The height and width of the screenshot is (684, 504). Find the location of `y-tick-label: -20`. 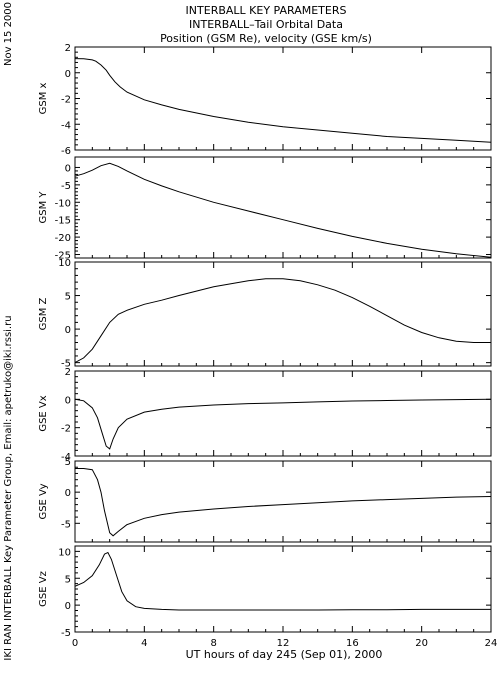

y-tick-label: -20 is located at coordinates (63, 238).